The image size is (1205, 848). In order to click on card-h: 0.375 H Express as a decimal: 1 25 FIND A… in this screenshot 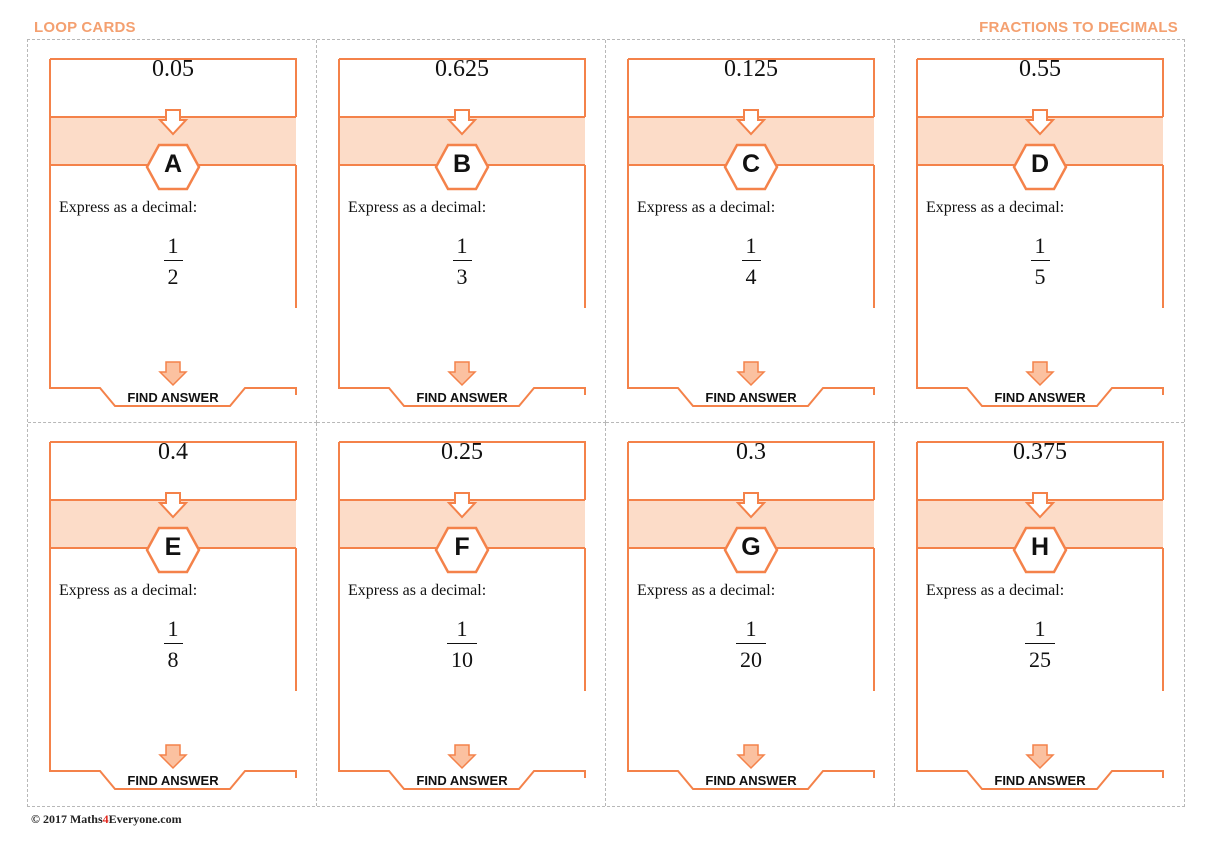, I will do `click(1039, 614)`.